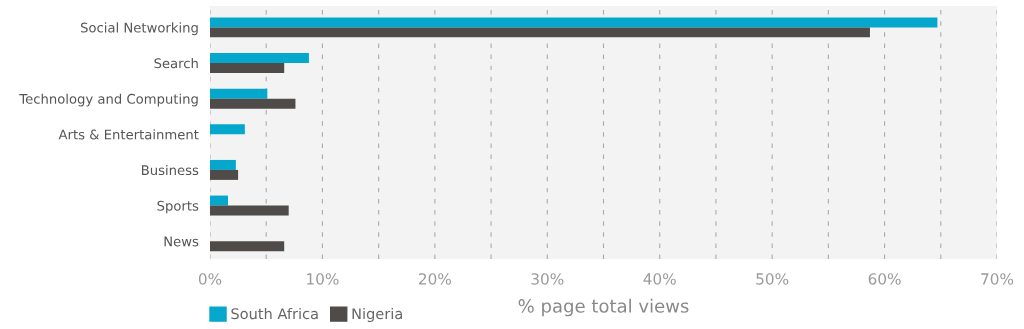 The width and height of the screenshot is (1024, 329). I want to click on x-tick-label: 0%, so click(210, 279).